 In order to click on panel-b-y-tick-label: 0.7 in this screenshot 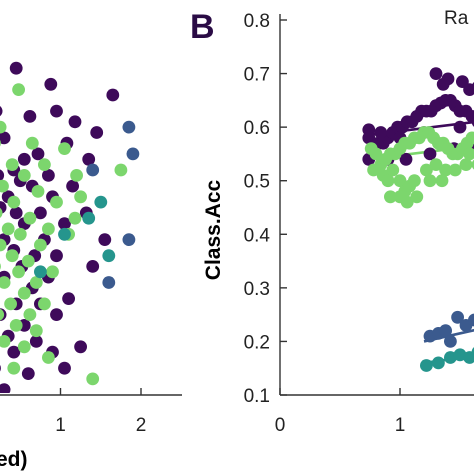, I will do `click(257, 75)`.